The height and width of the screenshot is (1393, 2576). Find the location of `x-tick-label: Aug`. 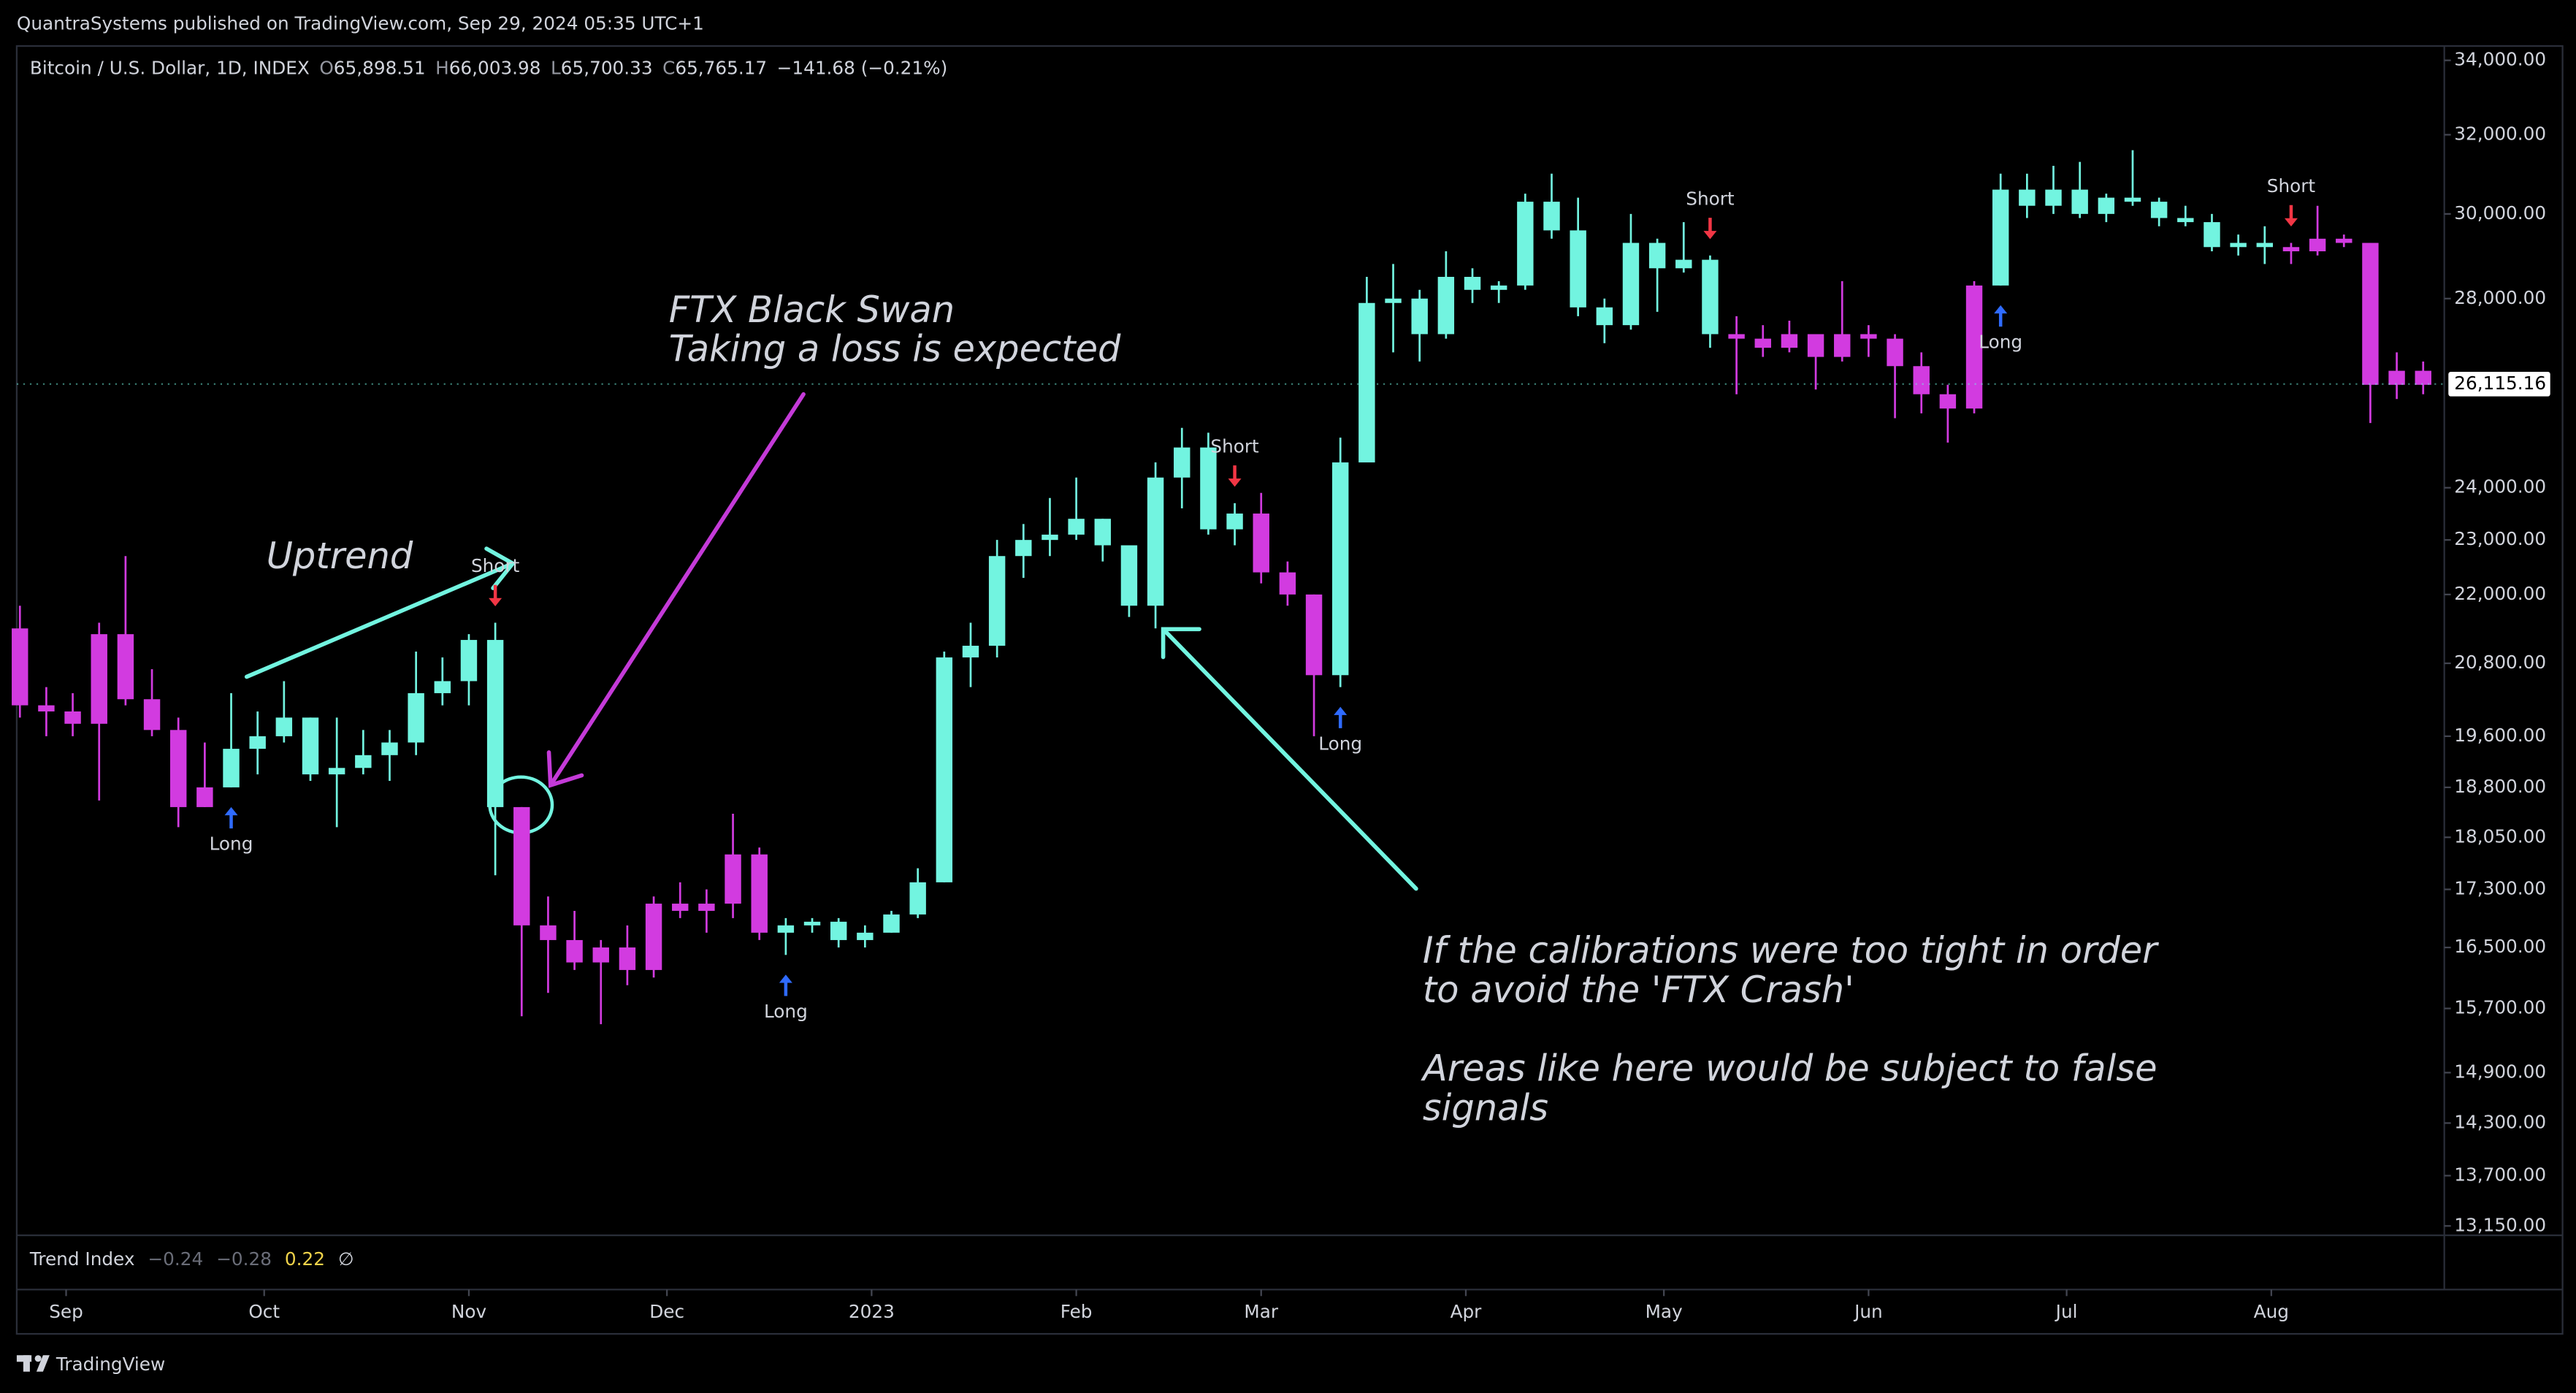

x-tick-label: Aug is located at coordinates (2271, 1311).